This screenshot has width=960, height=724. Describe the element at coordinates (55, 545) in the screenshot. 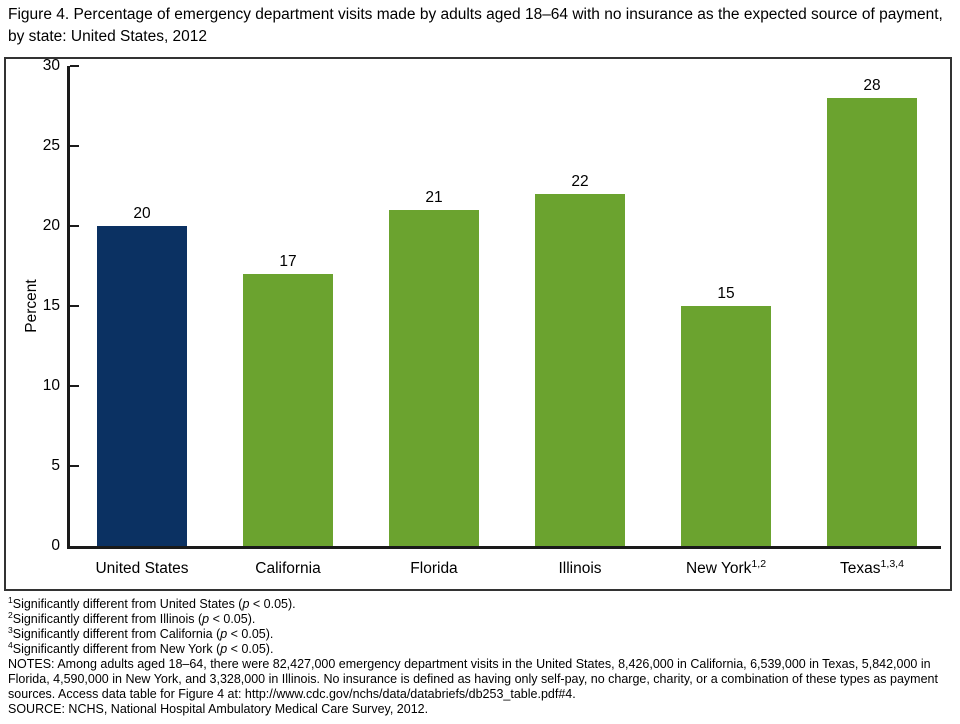

I see `y-tick-label: 0` at that location.